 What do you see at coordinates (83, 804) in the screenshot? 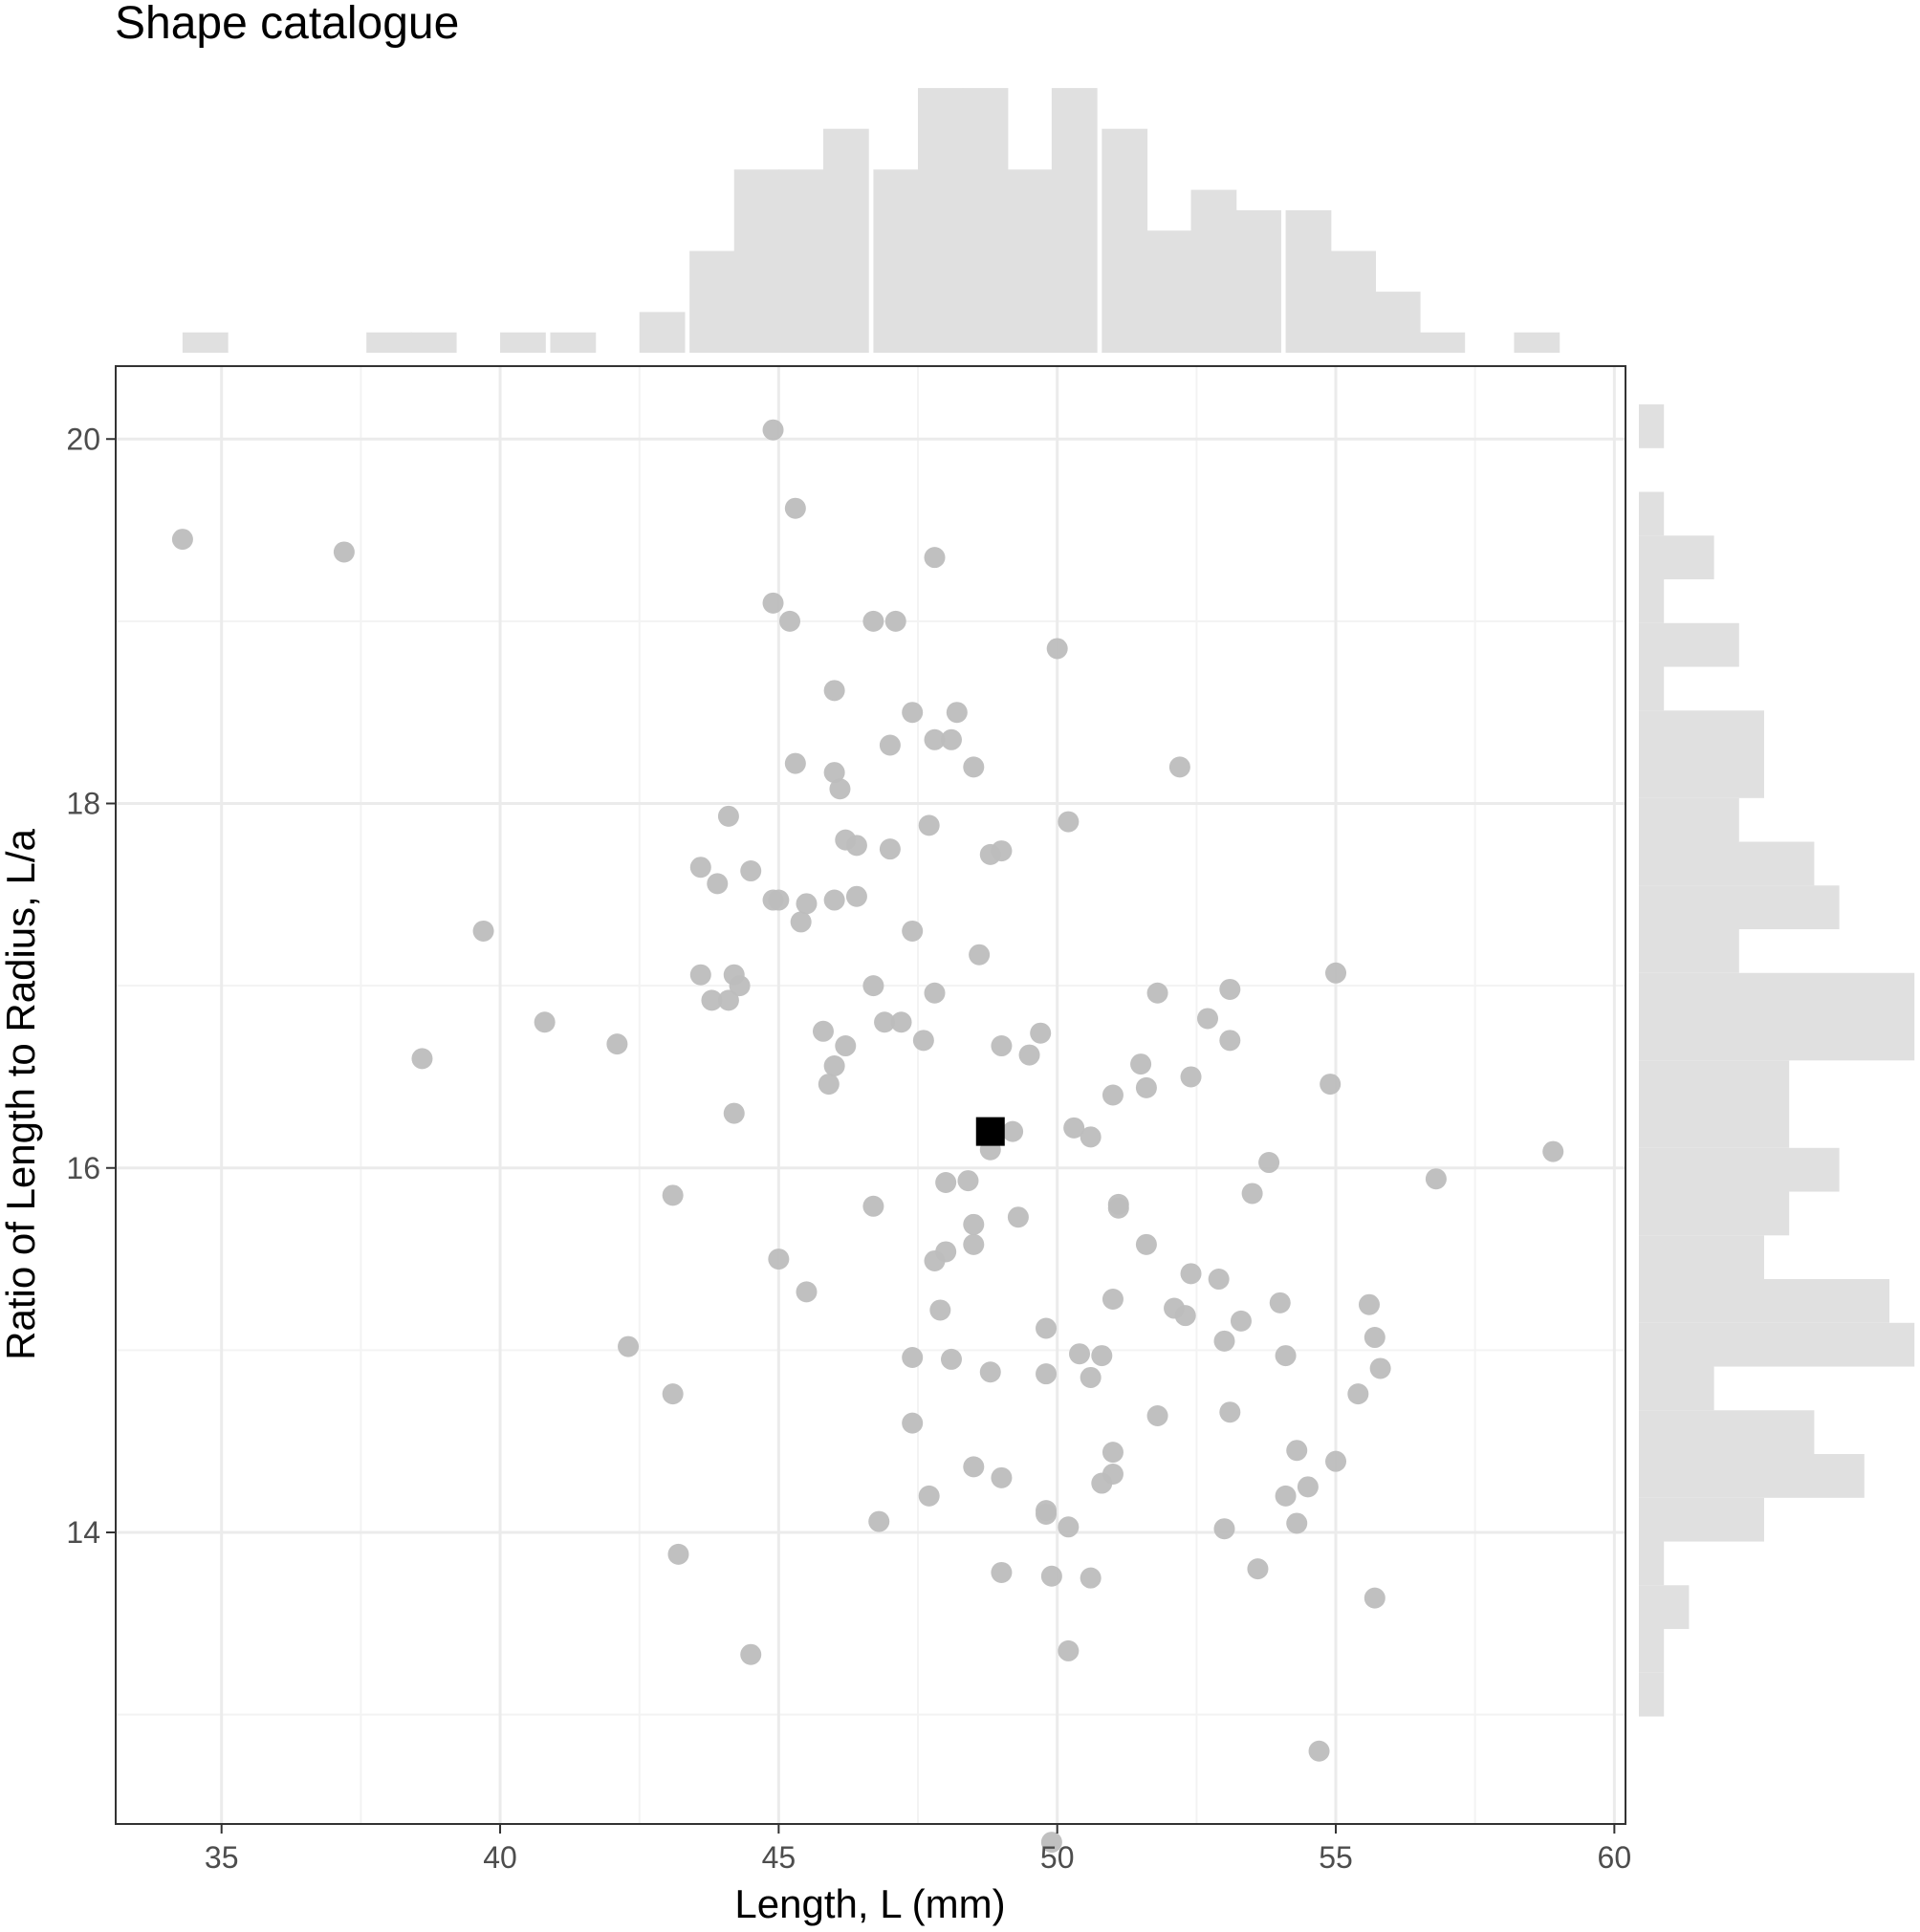
I see `y-tick-label: 18` at bounding box center [83, 804].